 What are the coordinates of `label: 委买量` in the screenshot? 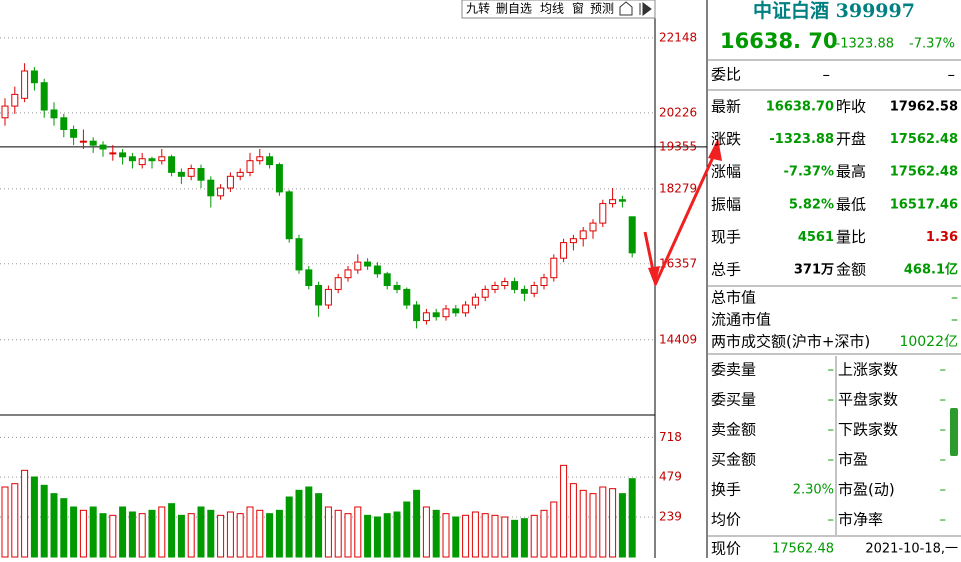 It's located at (733, 400).